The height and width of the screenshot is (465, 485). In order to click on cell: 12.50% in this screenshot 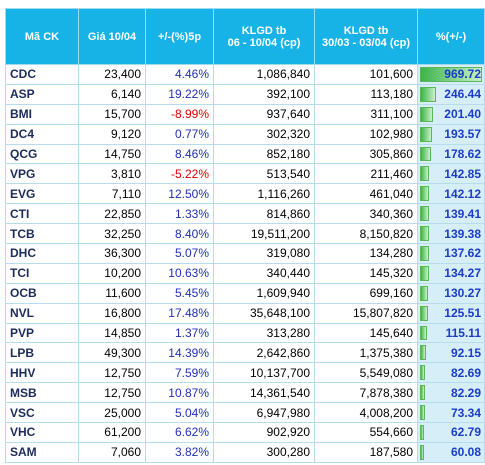, I will do `click(179, 194)`.